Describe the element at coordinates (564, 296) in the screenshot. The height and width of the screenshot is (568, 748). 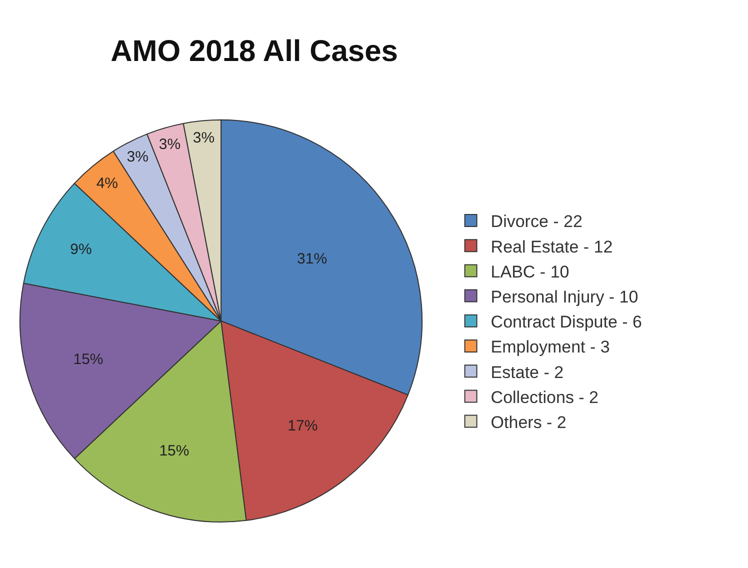
I see `legend-label: Personal Injury - 10` at that location.